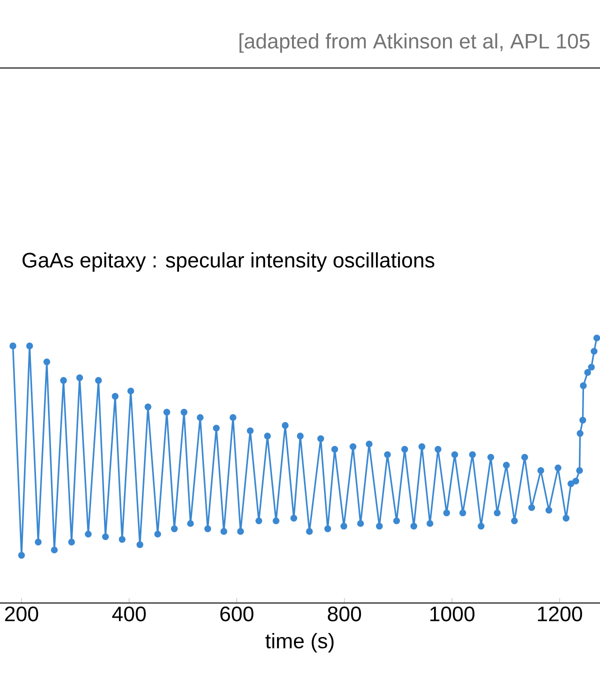 The height and width of the screenshot is (700, 600). What do you see at coordinates (237, 614) in the screenshot?
I see `x-tick-label: 600` at bounding box center [237, 614].